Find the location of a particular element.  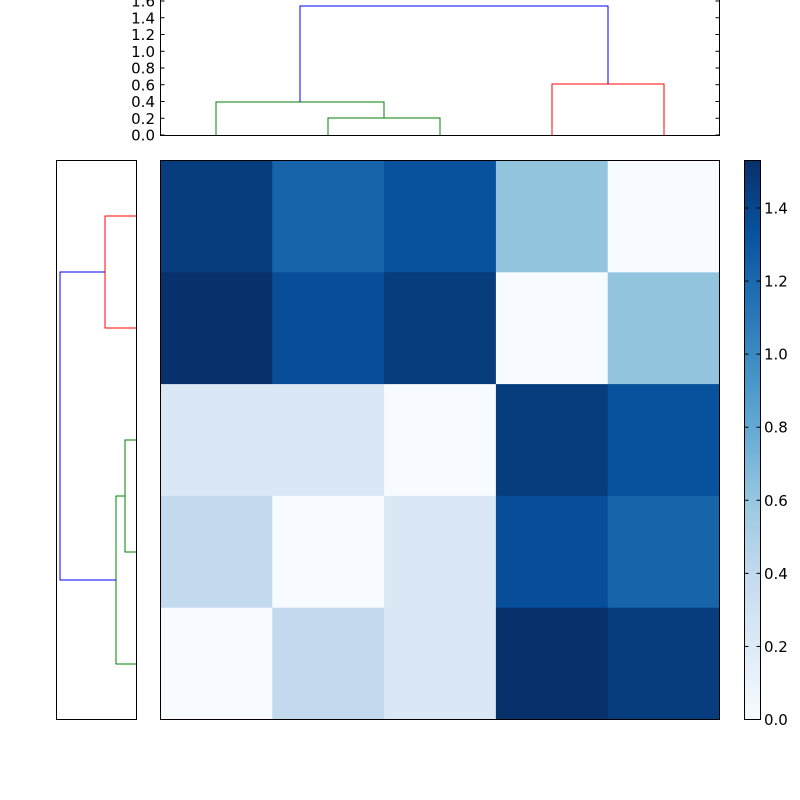

y-tick-label: 0.2 is located at coordinates (143, 119).